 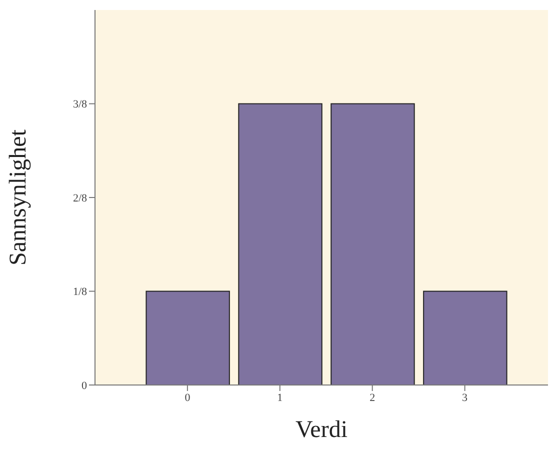 I want to click on y-tick-label: 2/8, so click(x=80, y=198).